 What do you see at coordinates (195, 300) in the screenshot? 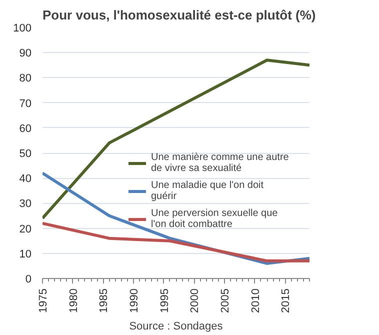
I see `x-tick-label: 2000` at bounding box center [195, 300].